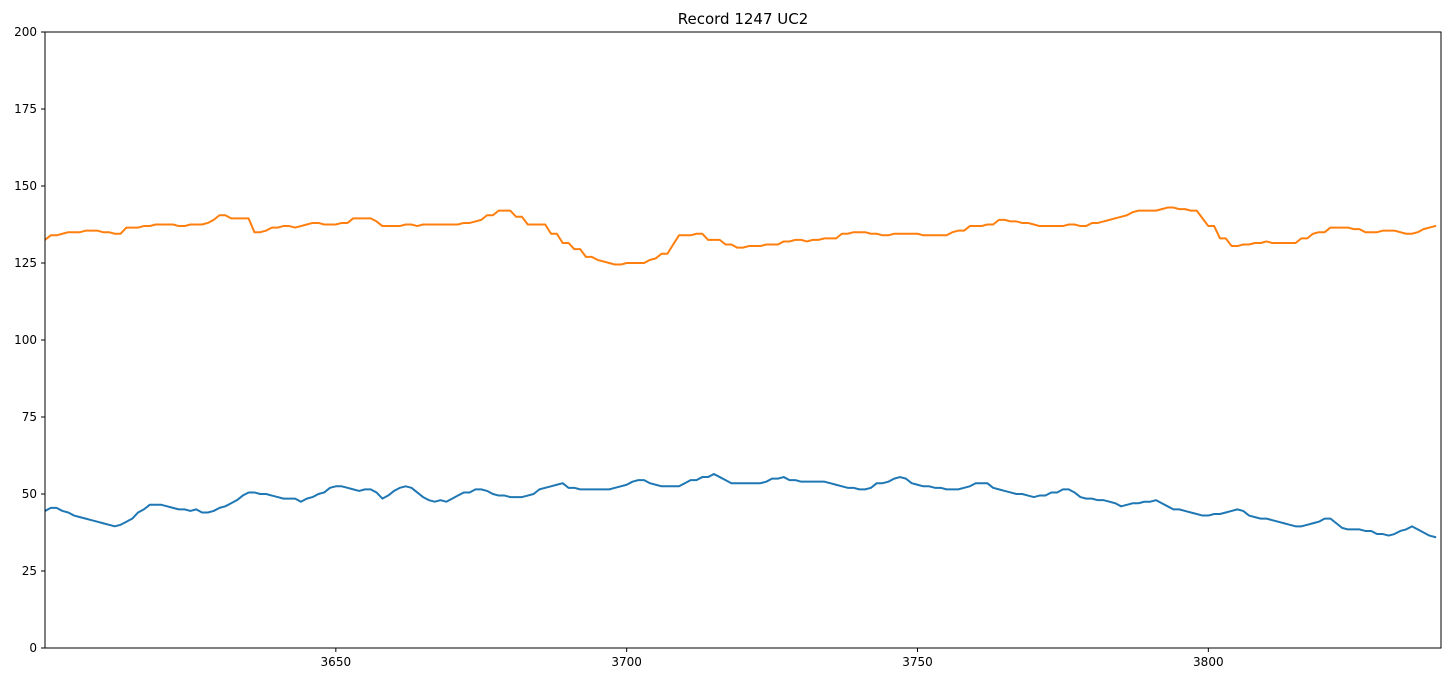  Describe the element at coordinates (25, 340) in the screenshot. I see `y-tick-label: 100` at that location.